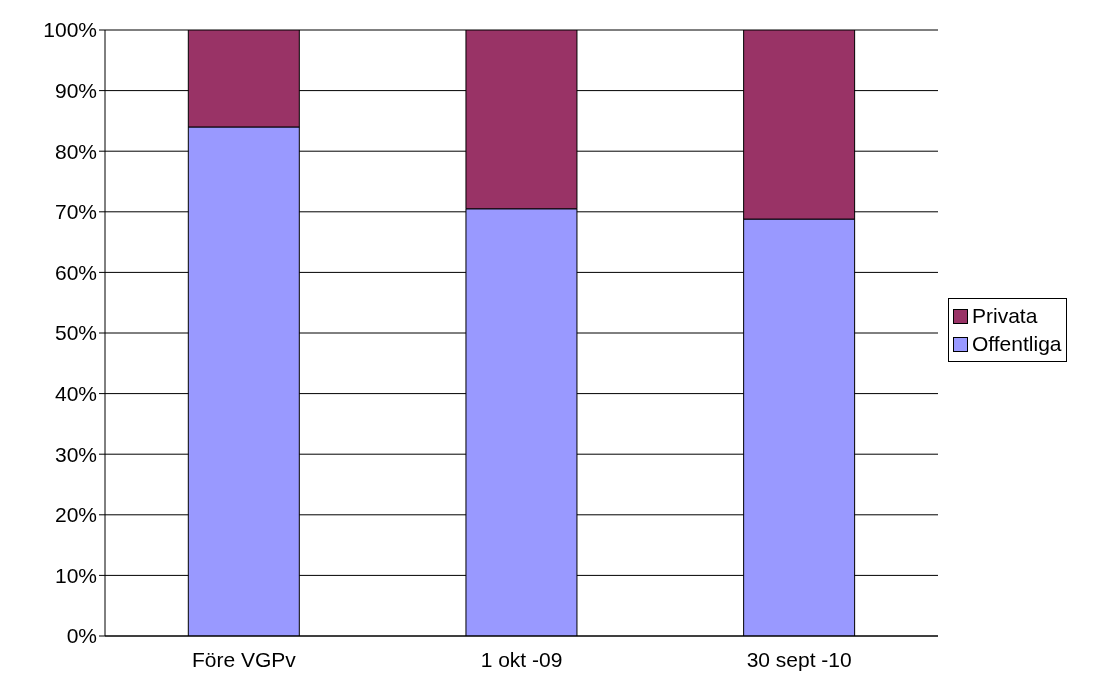 The image size is (1111, 690). What do you see at coordinates (70, 30) in the screenshot?
I see `y-tick-label: 100%` at bounding box center [70, 30].